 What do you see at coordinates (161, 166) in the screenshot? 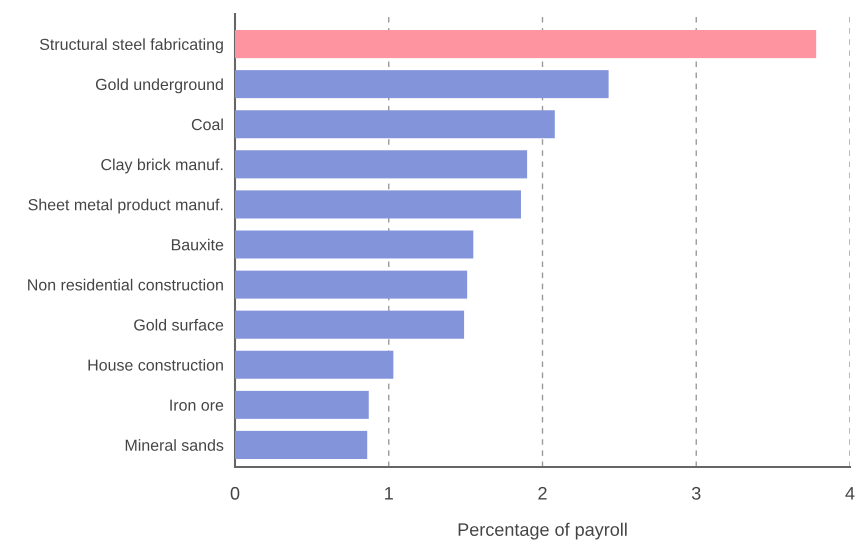
I see `y-tick-label: Clay brick manuf.` at bounding box center [161, 166].